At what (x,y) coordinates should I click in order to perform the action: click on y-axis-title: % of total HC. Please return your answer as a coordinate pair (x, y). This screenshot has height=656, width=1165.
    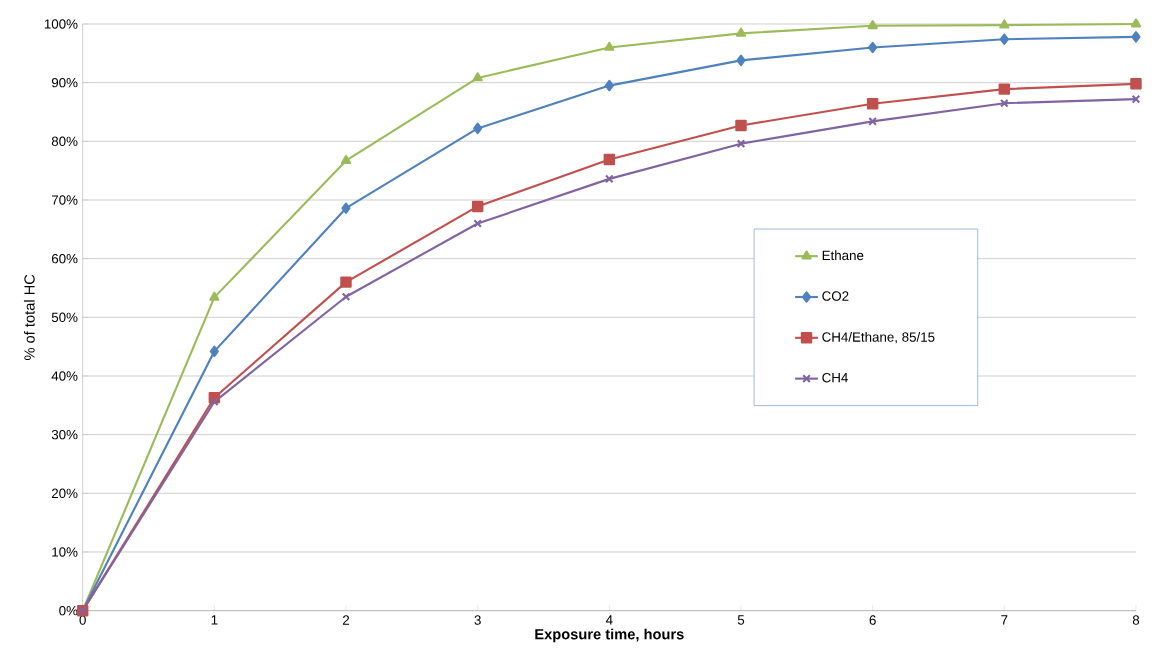
    Looking at the image, I should click on (29, 317).